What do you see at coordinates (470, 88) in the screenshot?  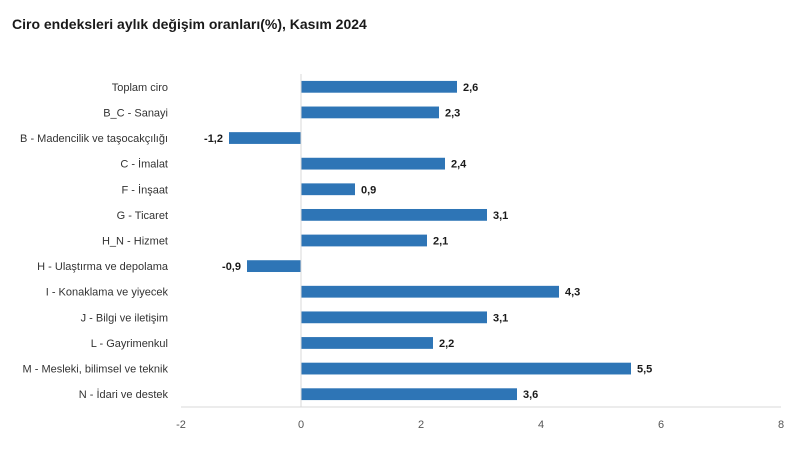 I see `data-label: 2,6` at bounding box center [470, 88].